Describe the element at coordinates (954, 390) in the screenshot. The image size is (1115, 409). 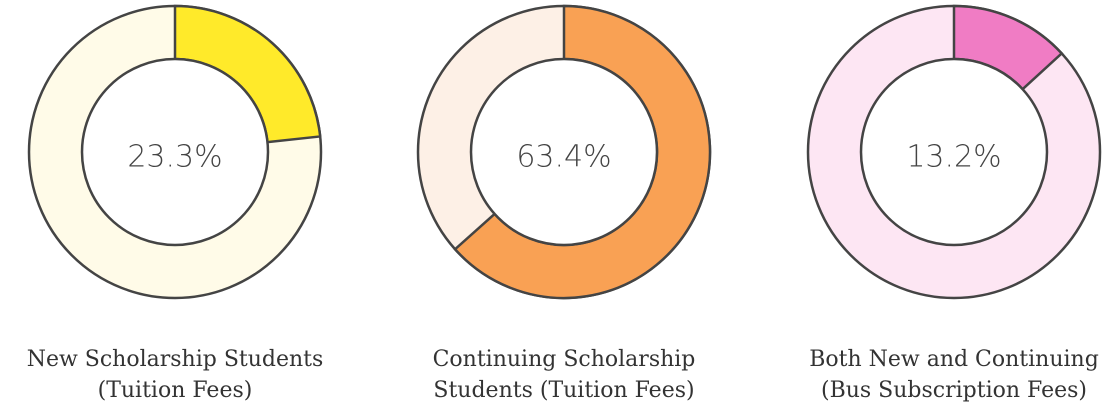
I see `chart-title: (Bus Subscription Fees)` at that location.